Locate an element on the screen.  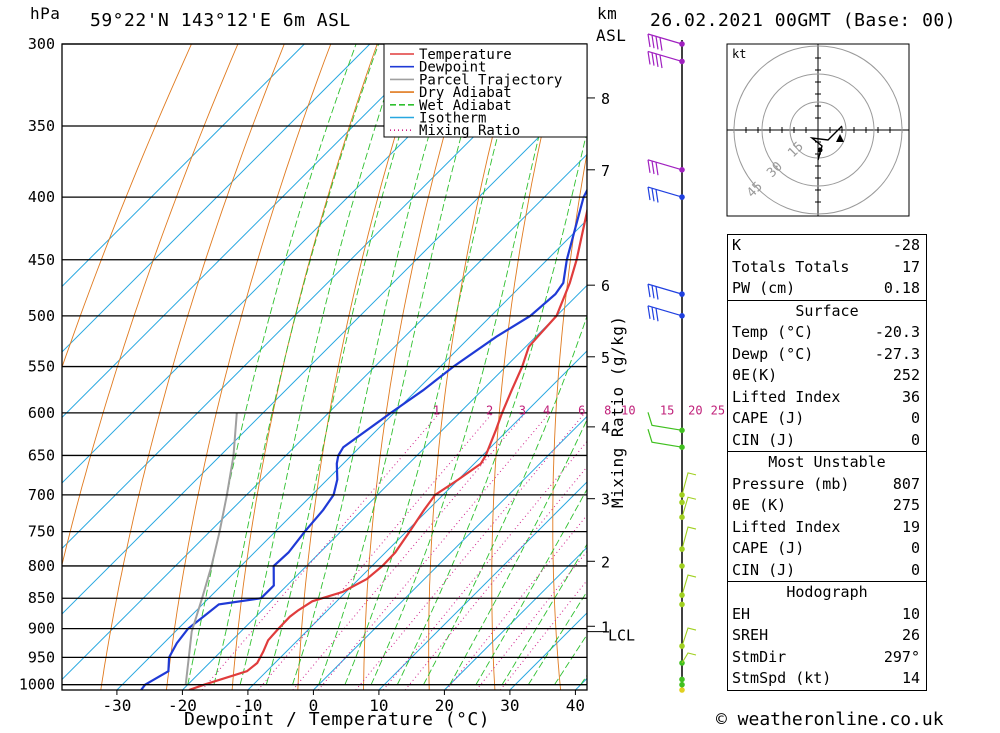
mu-li-value: 19 is located at coordinates (910, 526).